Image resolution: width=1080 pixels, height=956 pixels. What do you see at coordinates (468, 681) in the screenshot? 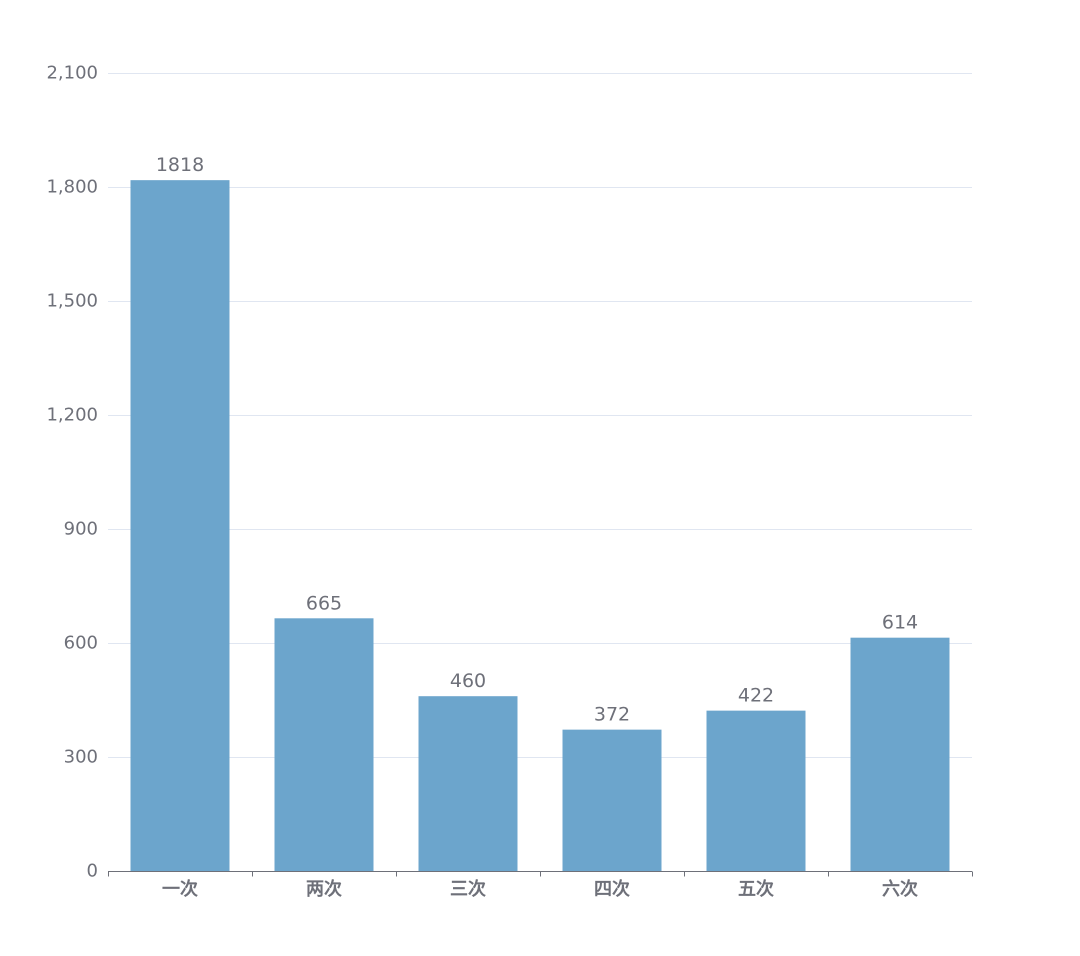
I see `data-label-3: 460` at bounding box center [468, 681].